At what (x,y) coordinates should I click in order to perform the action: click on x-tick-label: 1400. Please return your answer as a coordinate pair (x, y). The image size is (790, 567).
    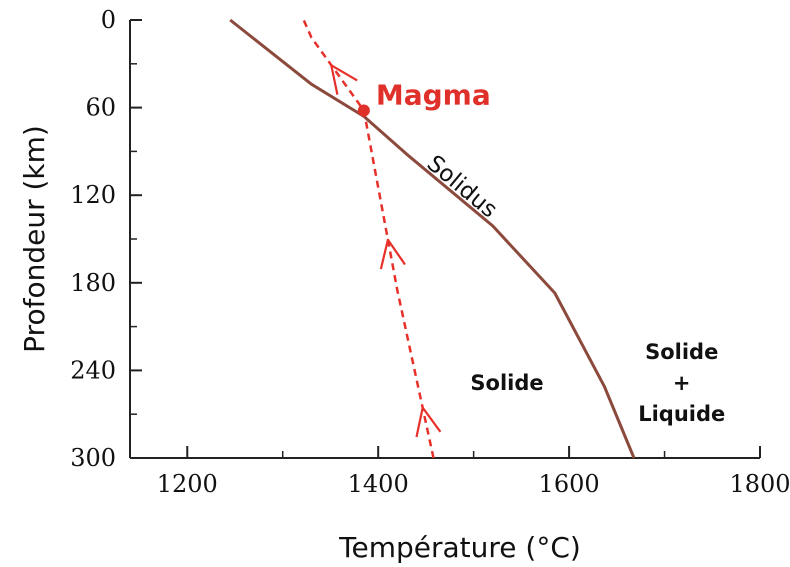
    Looking at the image, I should click on (378, 484).